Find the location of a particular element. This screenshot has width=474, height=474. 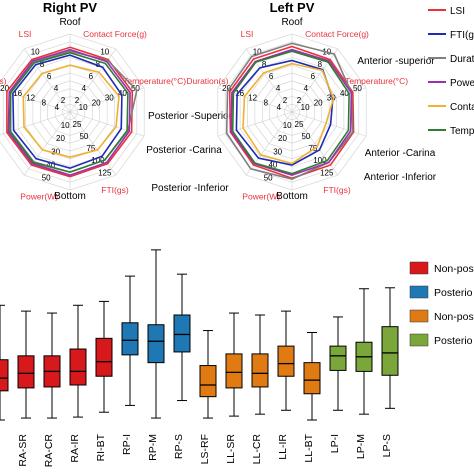

radar-legend-label: Temperature(°C) is located at coordinates (462, 131).